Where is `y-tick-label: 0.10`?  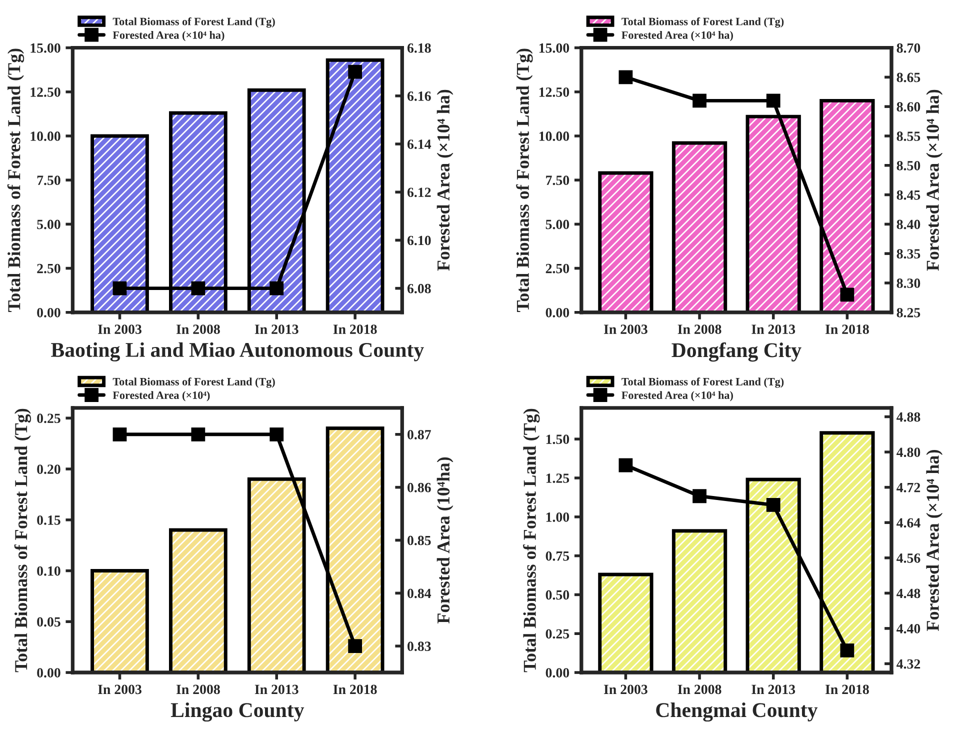
y-tick-label: 0.10 is located at coordinates (48, 571).